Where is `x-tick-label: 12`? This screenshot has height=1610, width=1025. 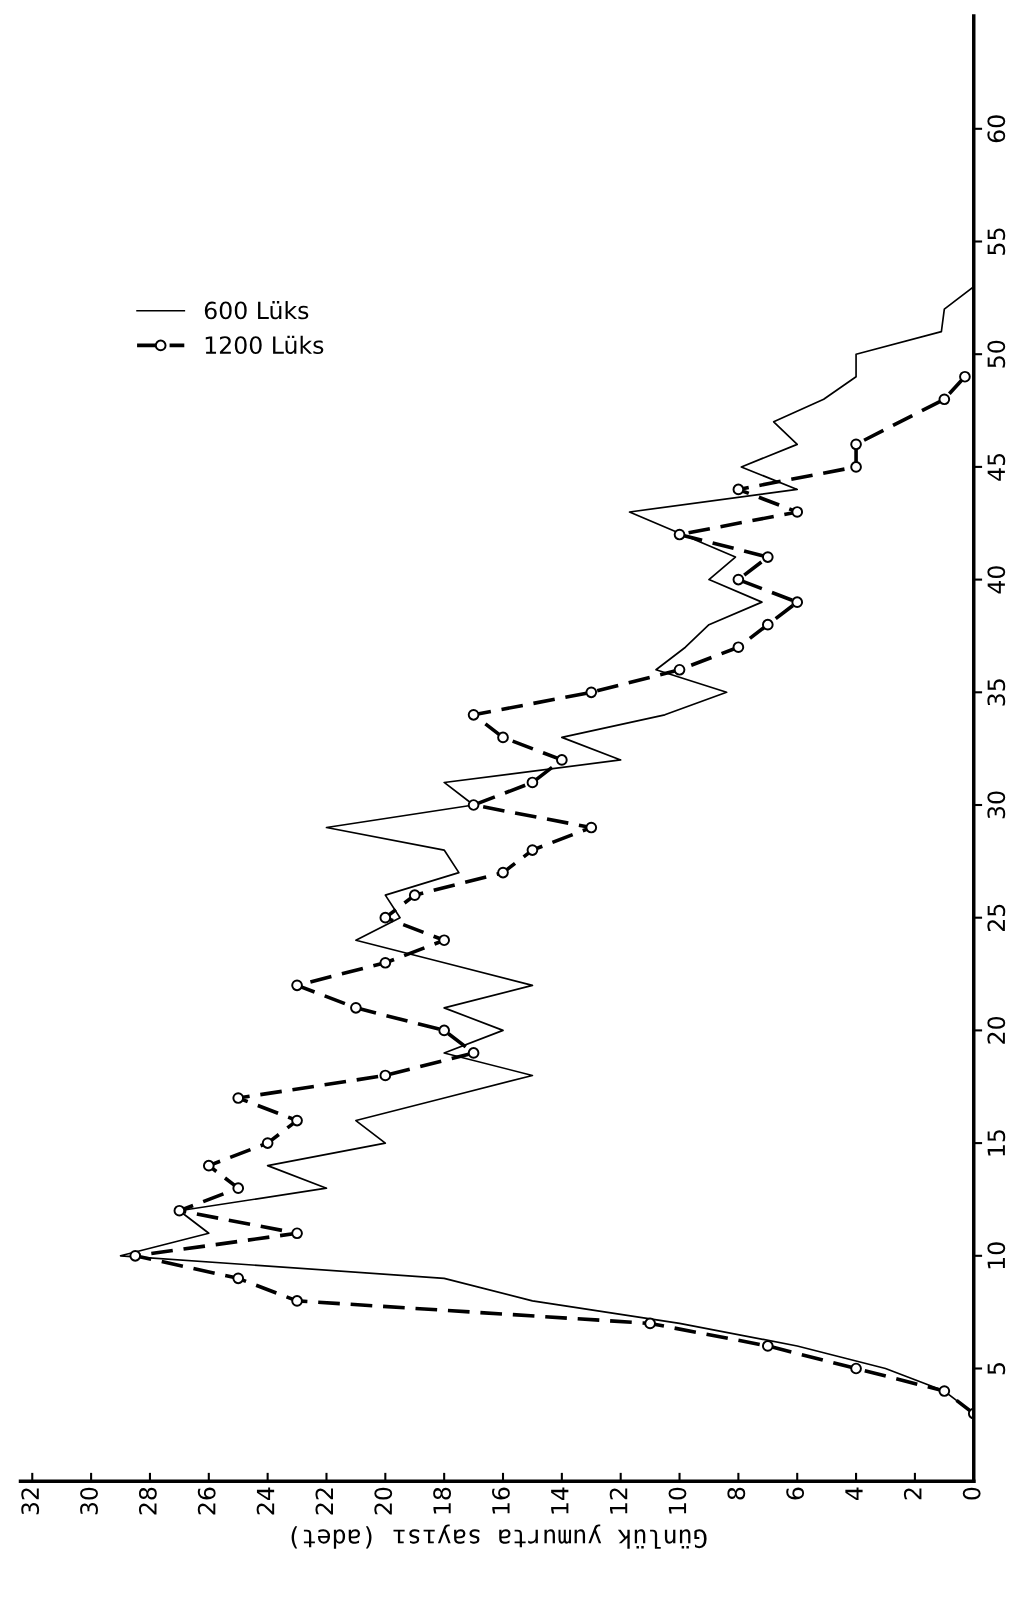
x-tick-label: 12 is located at coordinates (618, 1501).